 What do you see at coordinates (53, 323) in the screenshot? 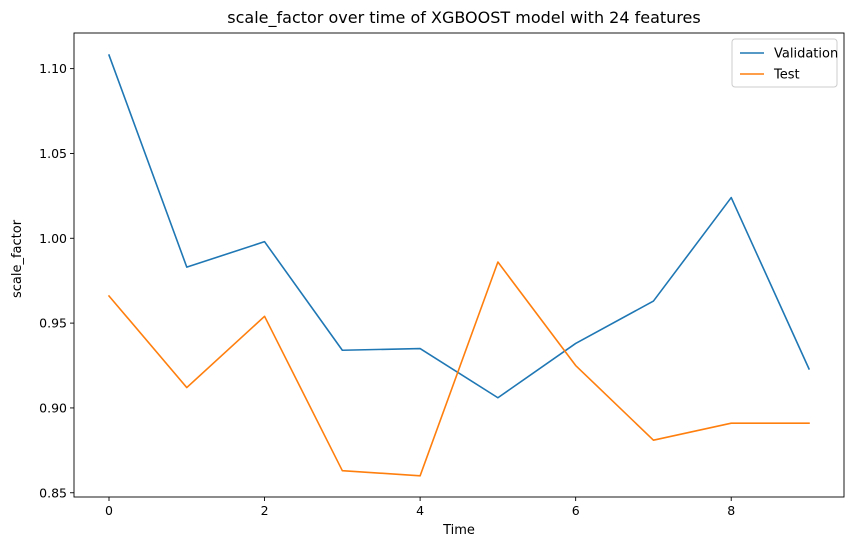
I see `y-tick-label: 0.95` at bounding box center [53, 323].